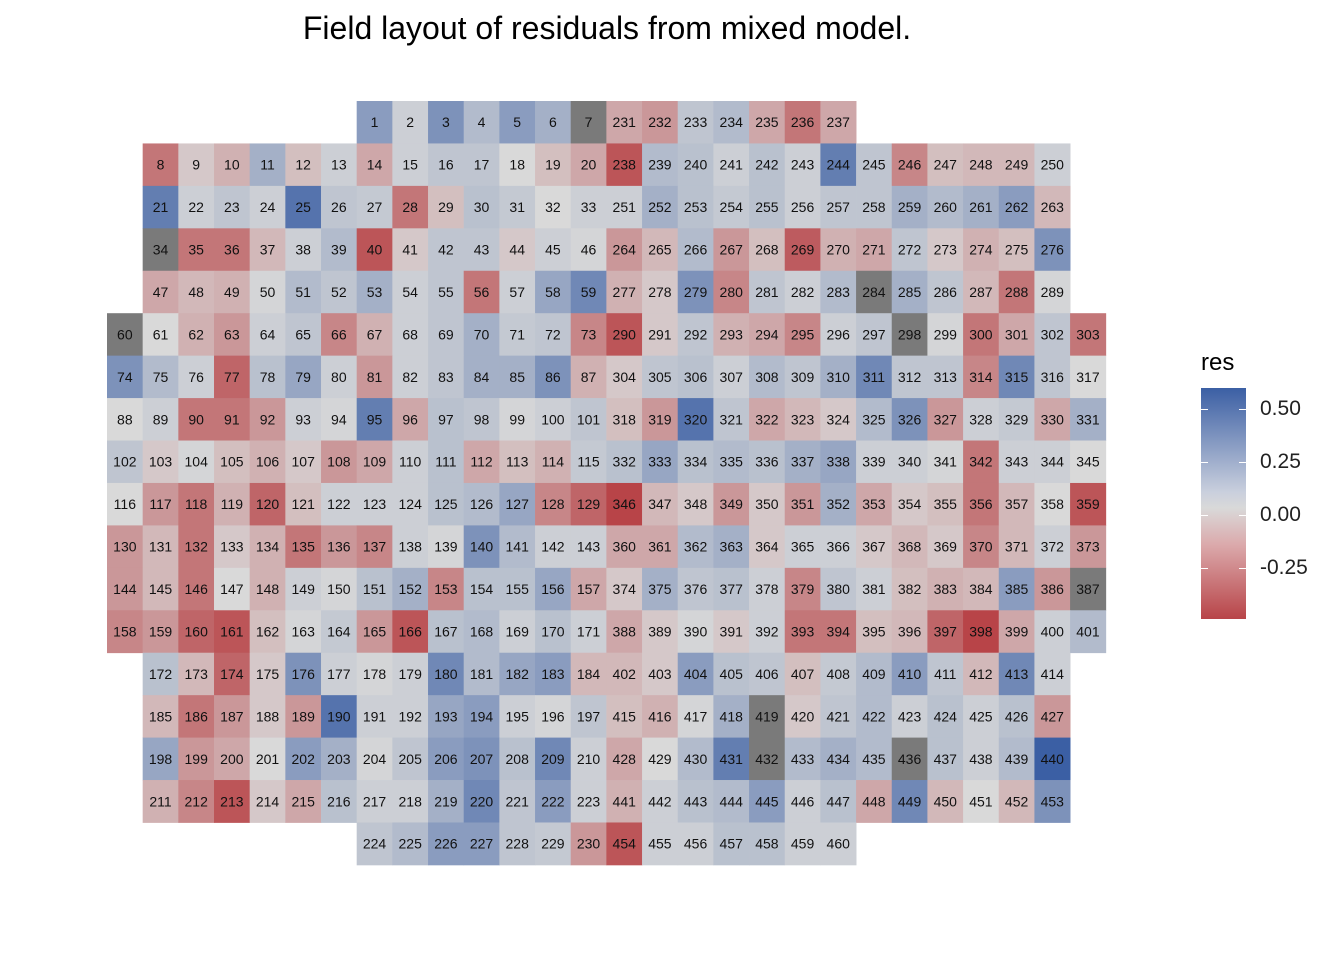 The image size is (1344, 960). I want to click on cell-label: 144, so click(125, 589).